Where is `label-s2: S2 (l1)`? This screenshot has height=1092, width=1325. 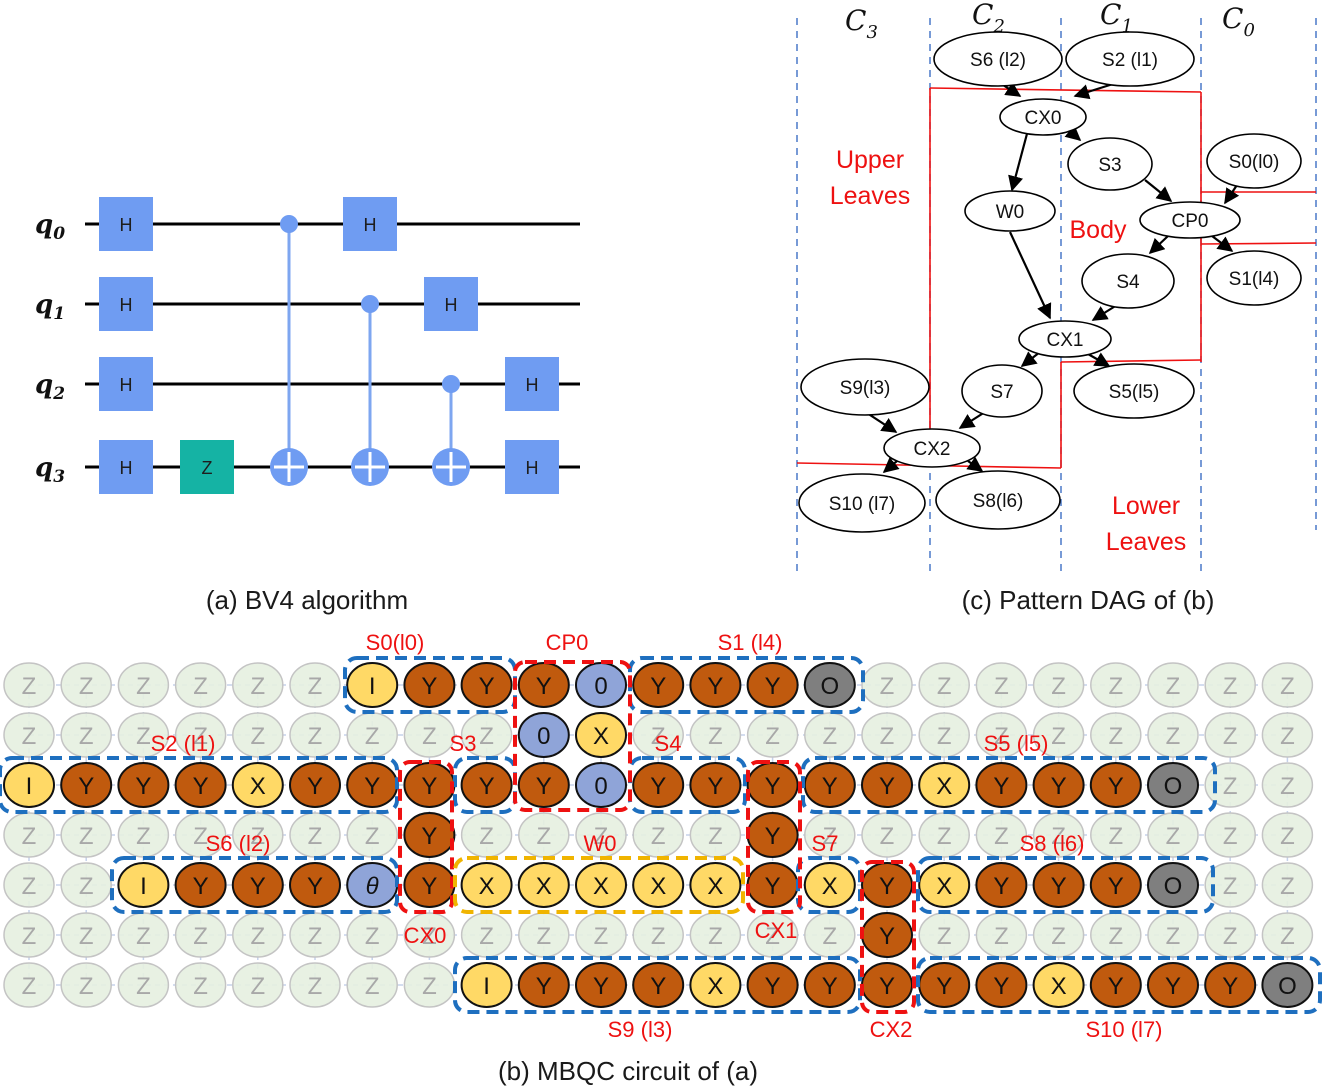 label-s2: S2 (l1) is located at coordinates (183, 743).